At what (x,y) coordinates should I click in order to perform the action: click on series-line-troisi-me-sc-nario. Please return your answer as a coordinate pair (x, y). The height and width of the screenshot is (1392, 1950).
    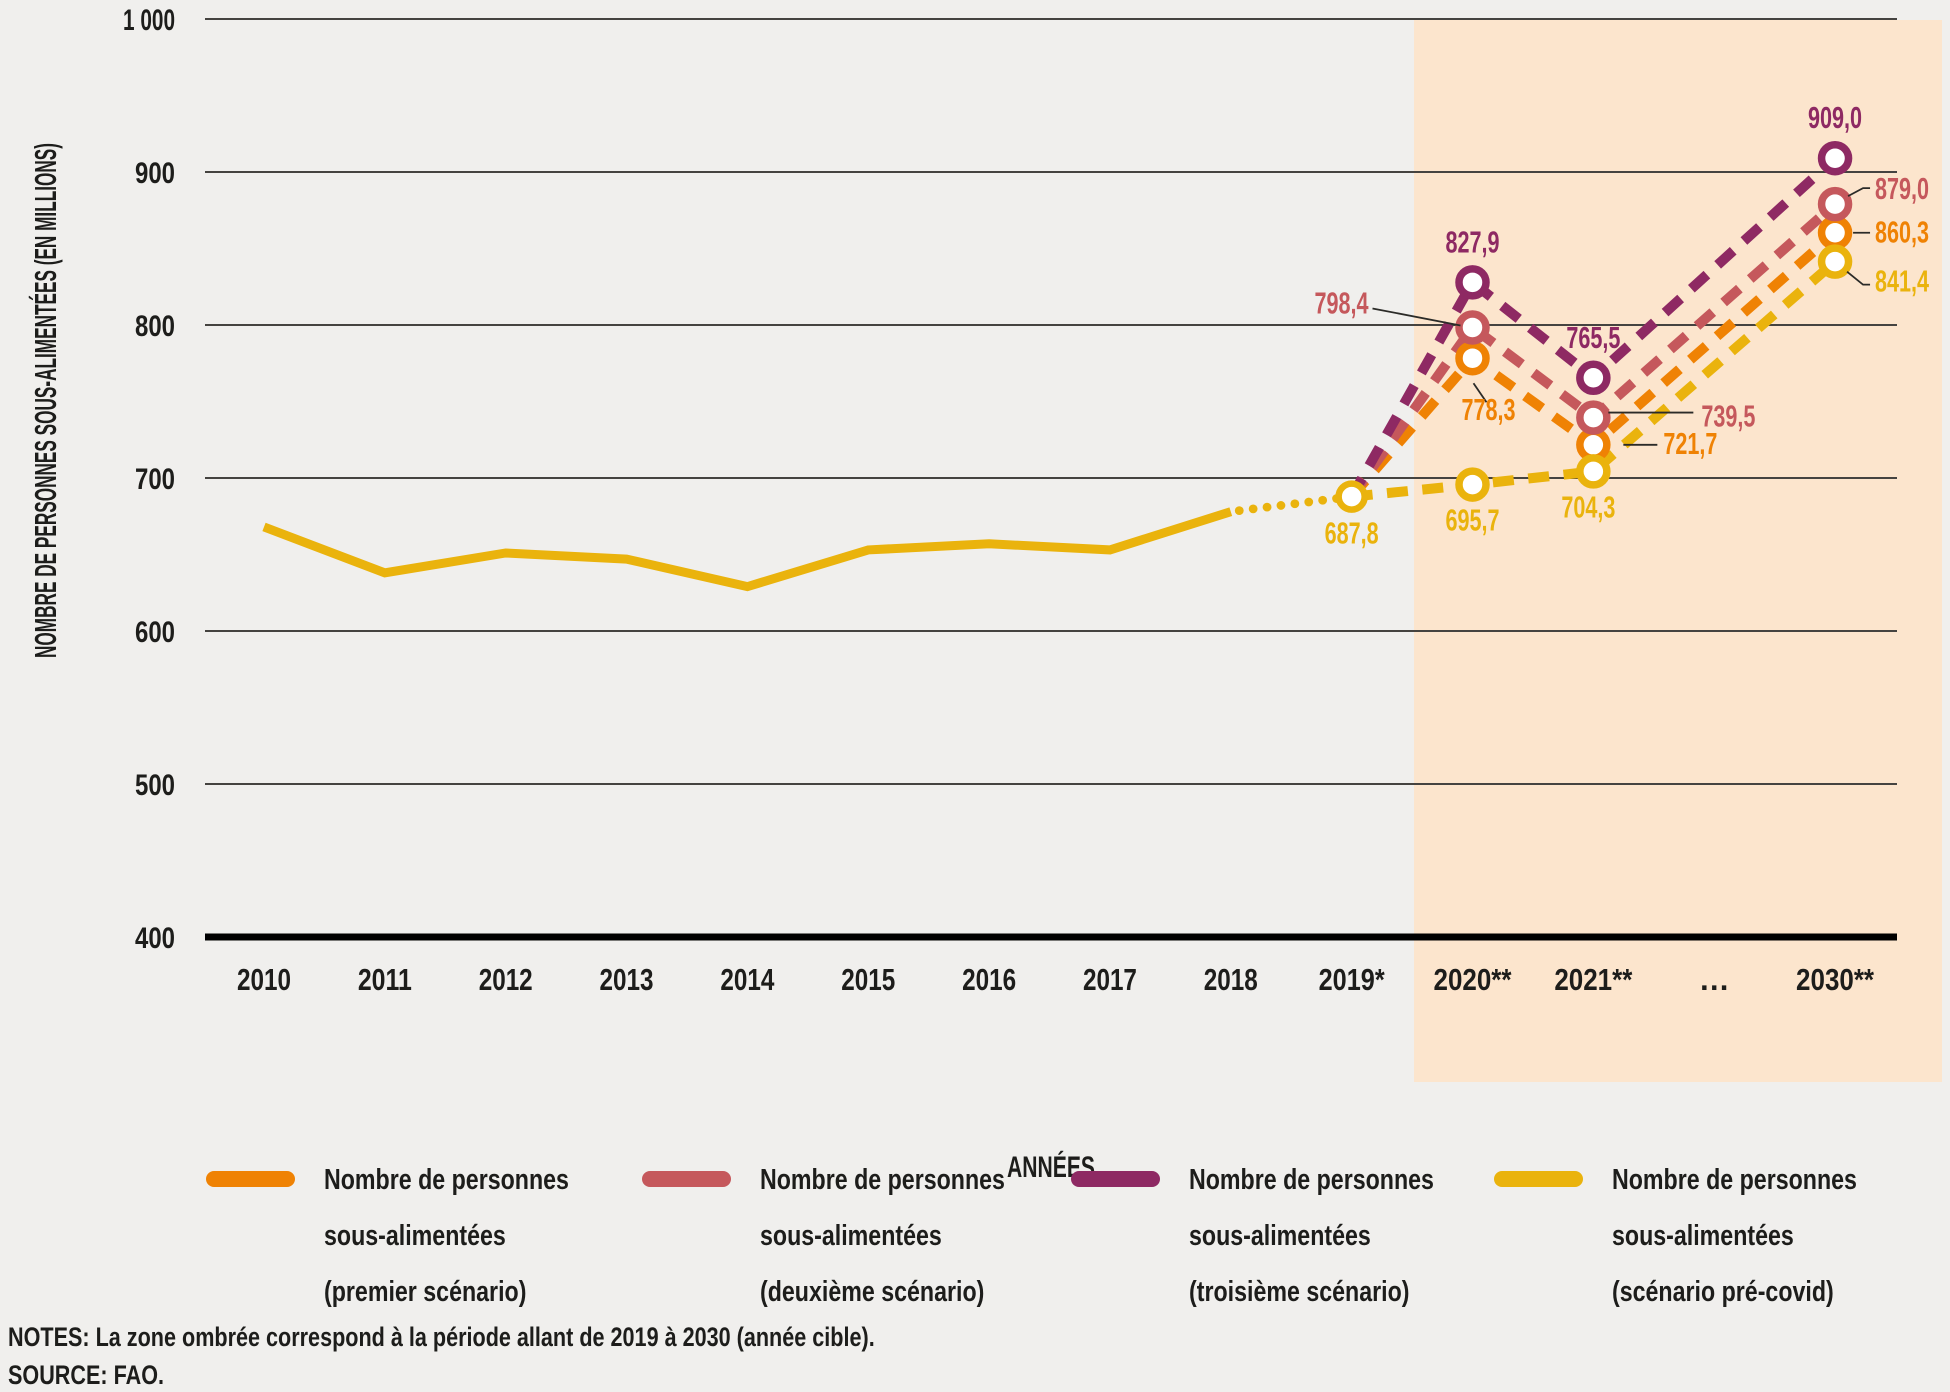
    Looking at the image, I should click on (1593, 327).